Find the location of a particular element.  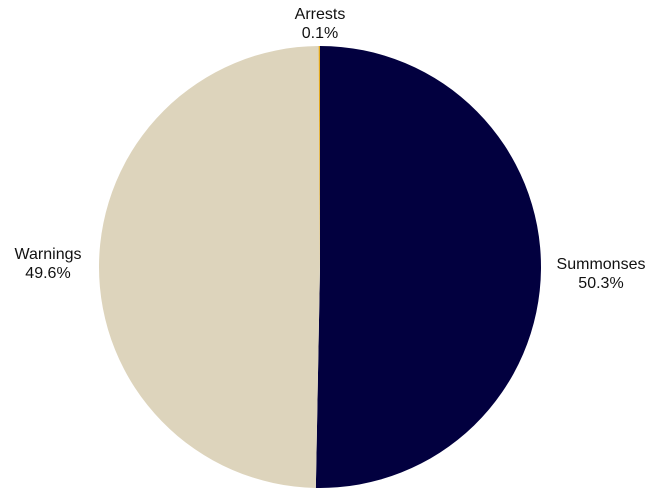

slice-name-warnings: Warnings is located at coordinates (48, 254).